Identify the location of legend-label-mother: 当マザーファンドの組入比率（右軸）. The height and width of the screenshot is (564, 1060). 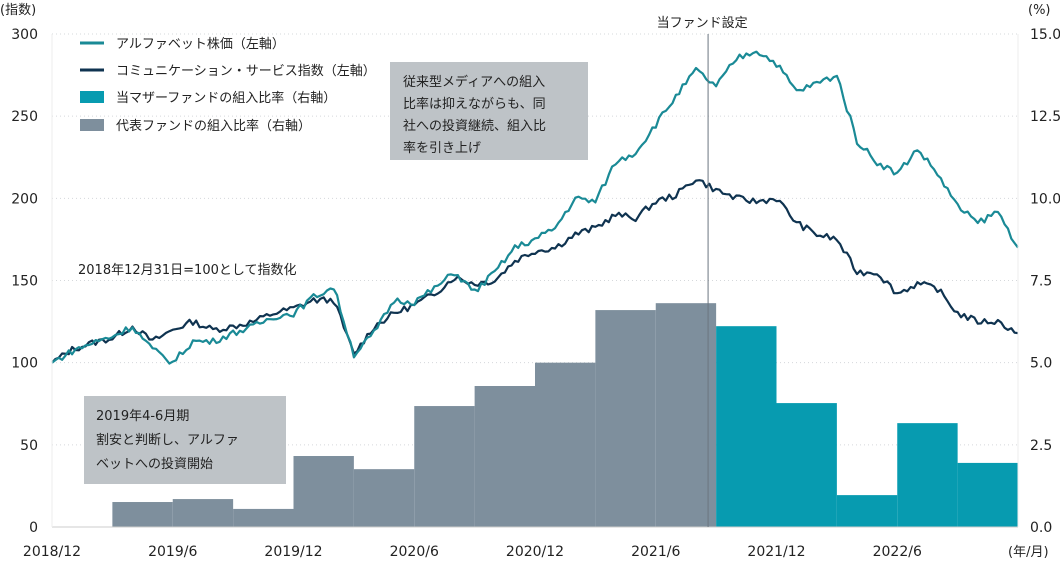
(226, 98).